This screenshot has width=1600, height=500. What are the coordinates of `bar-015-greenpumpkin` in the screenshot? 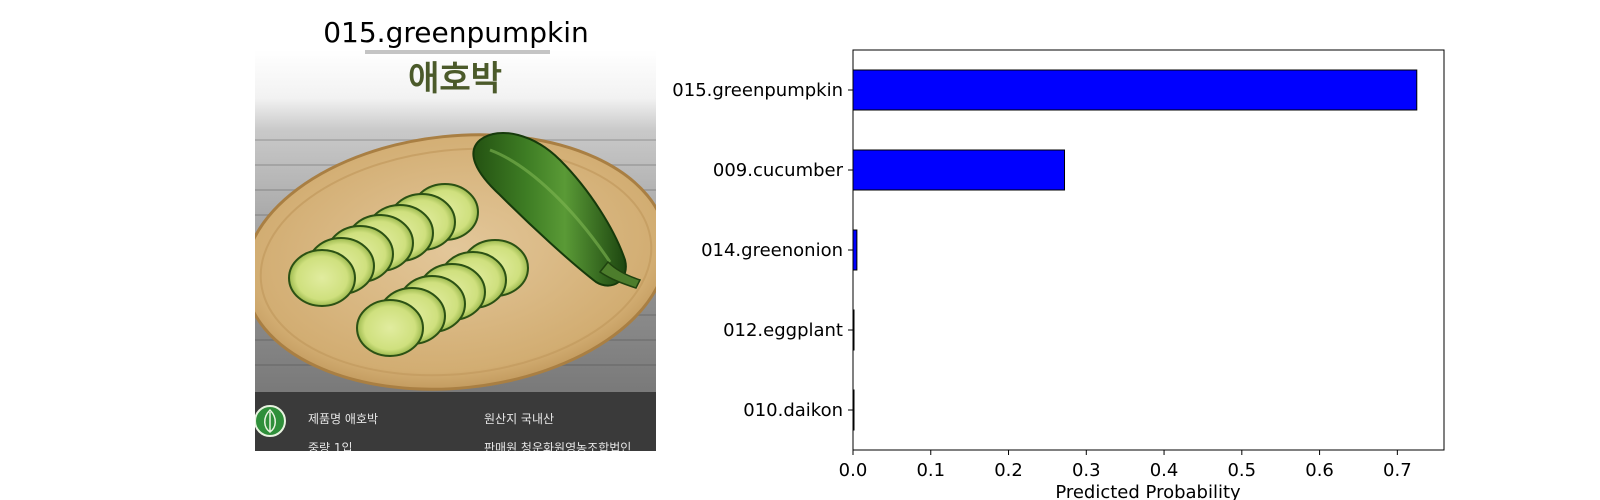 It's located at (1135, 90).